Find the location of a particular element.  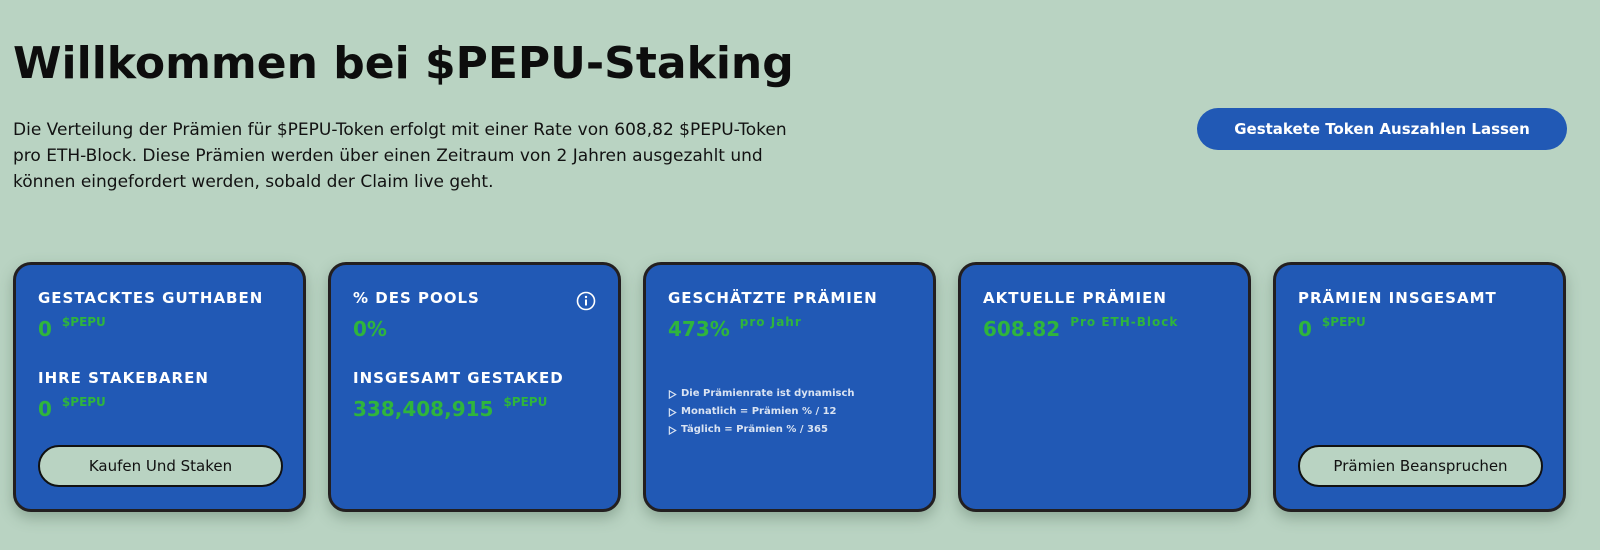

total-staked-unit: $PEPU is located at coordinates (525, 402).